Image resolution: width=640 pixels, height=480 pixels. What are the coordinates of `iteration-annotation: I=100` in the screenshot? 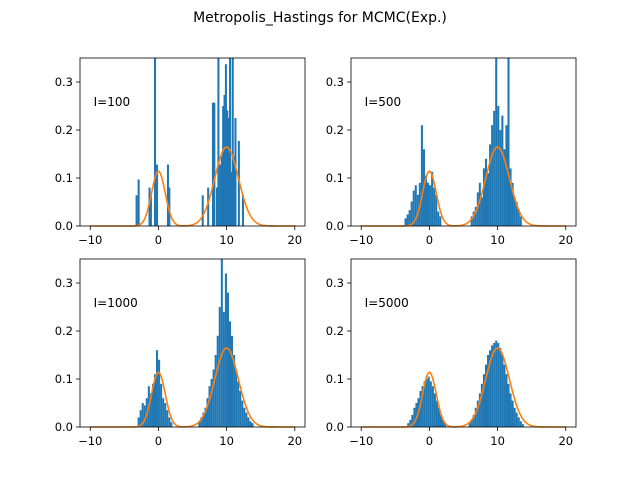 It's located at (112, 102).